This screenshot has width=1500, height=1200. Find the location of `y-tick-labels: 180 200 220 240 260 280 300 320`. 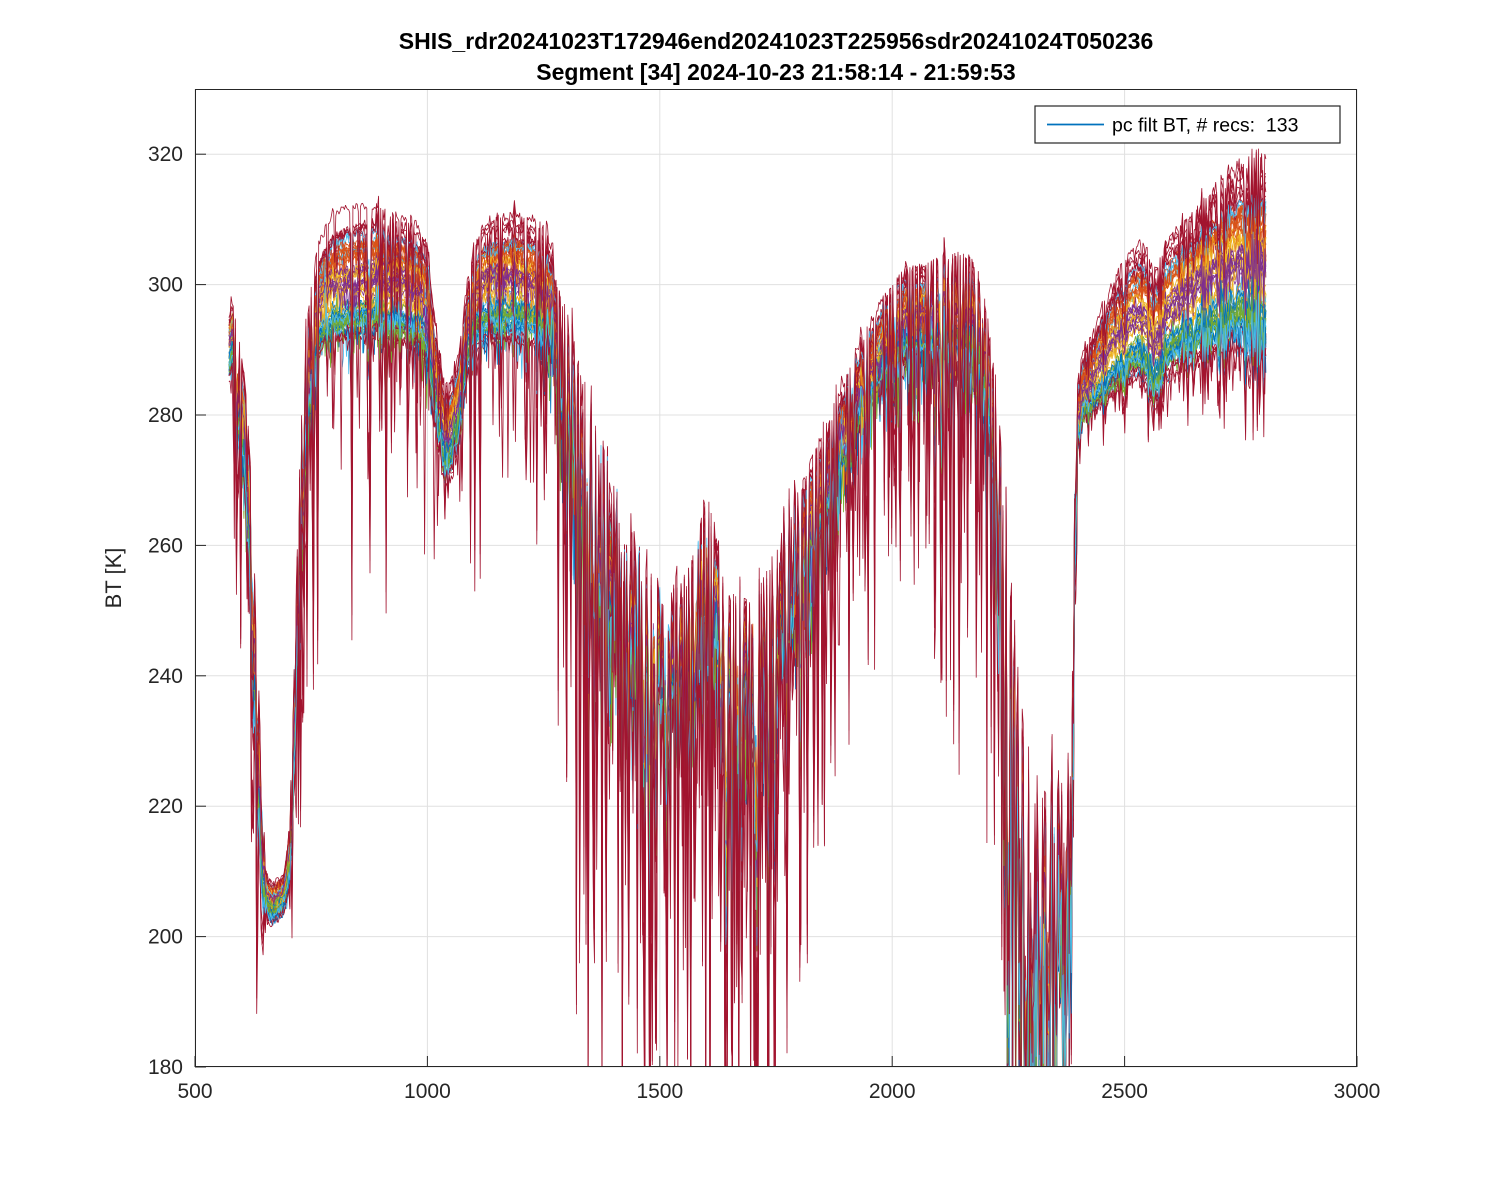

y-tick-labels: 180 200 220 240 260 280 300 320 is located at coordinates (165, 611).